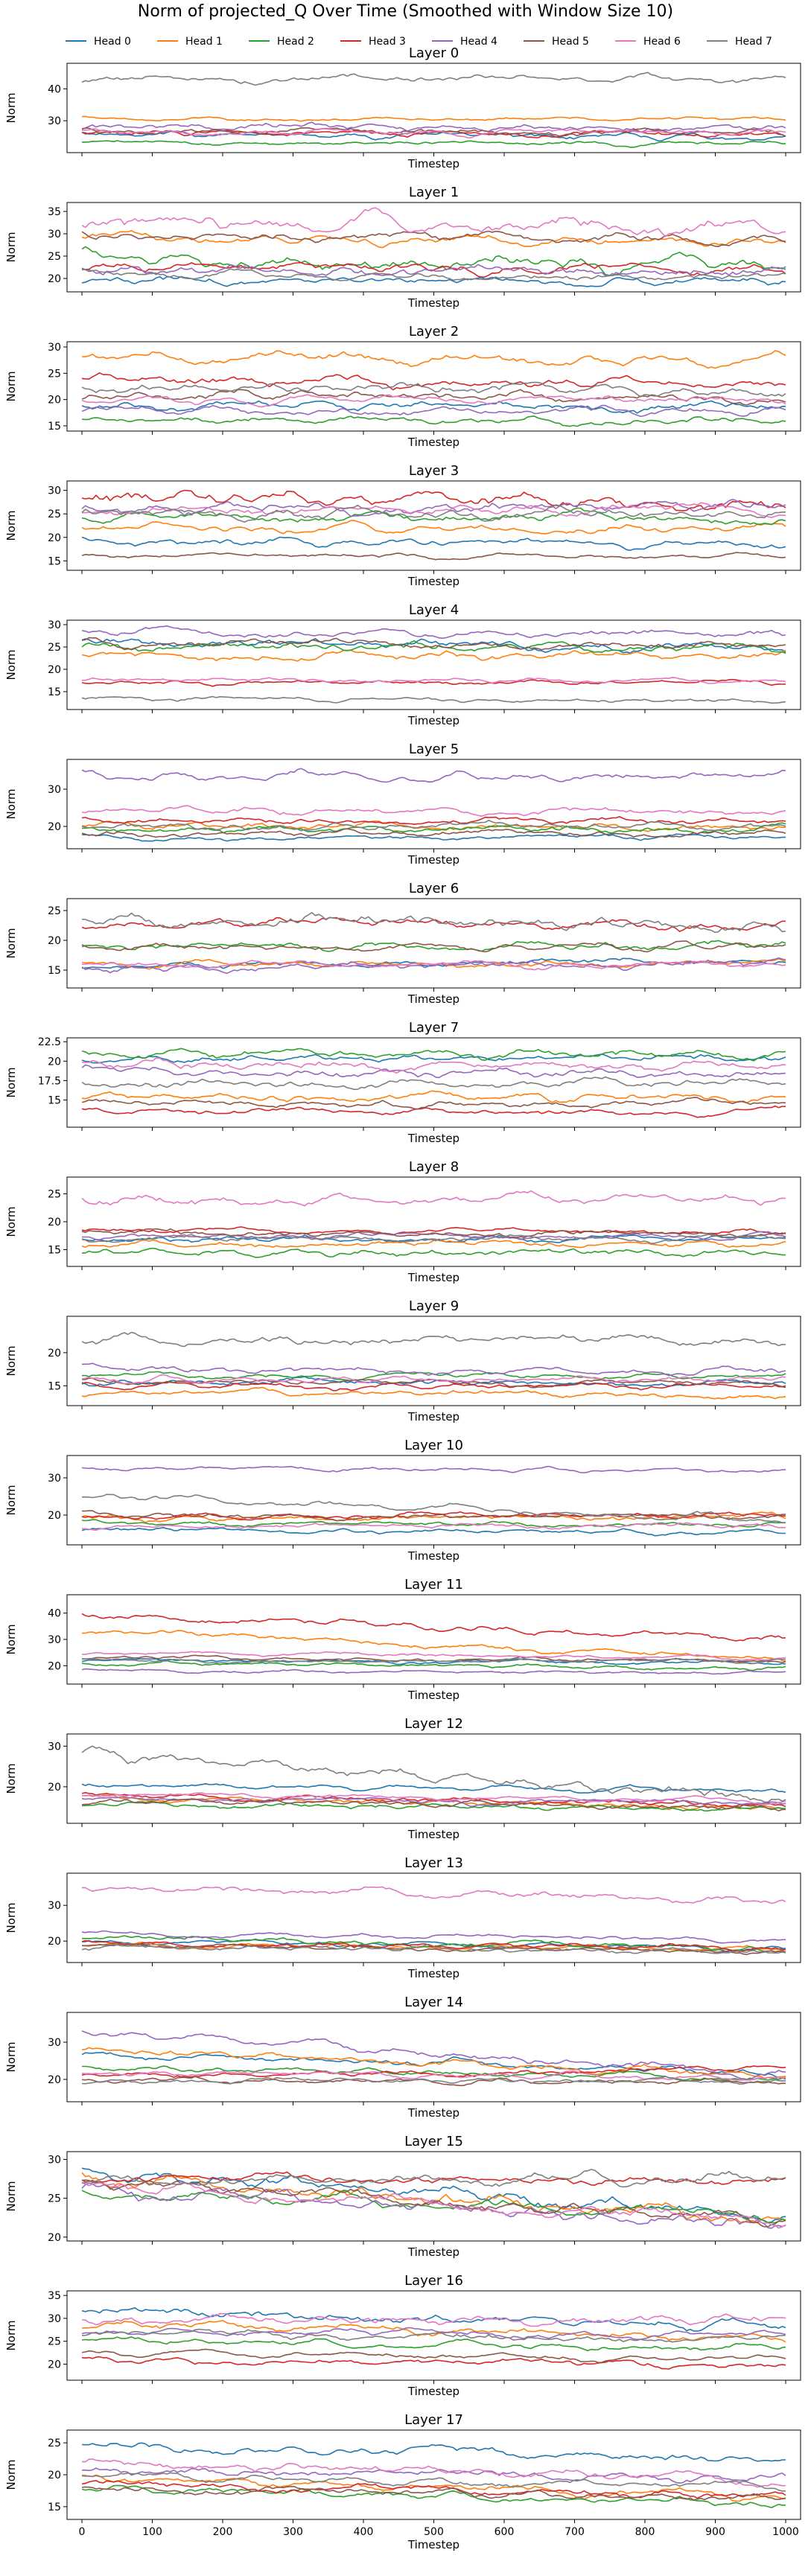 This screenshot has width=811, height=2576. Describe the element at coordinates (645, 2532) in the screenshot. I see `x-tick-label: 800` at that location.